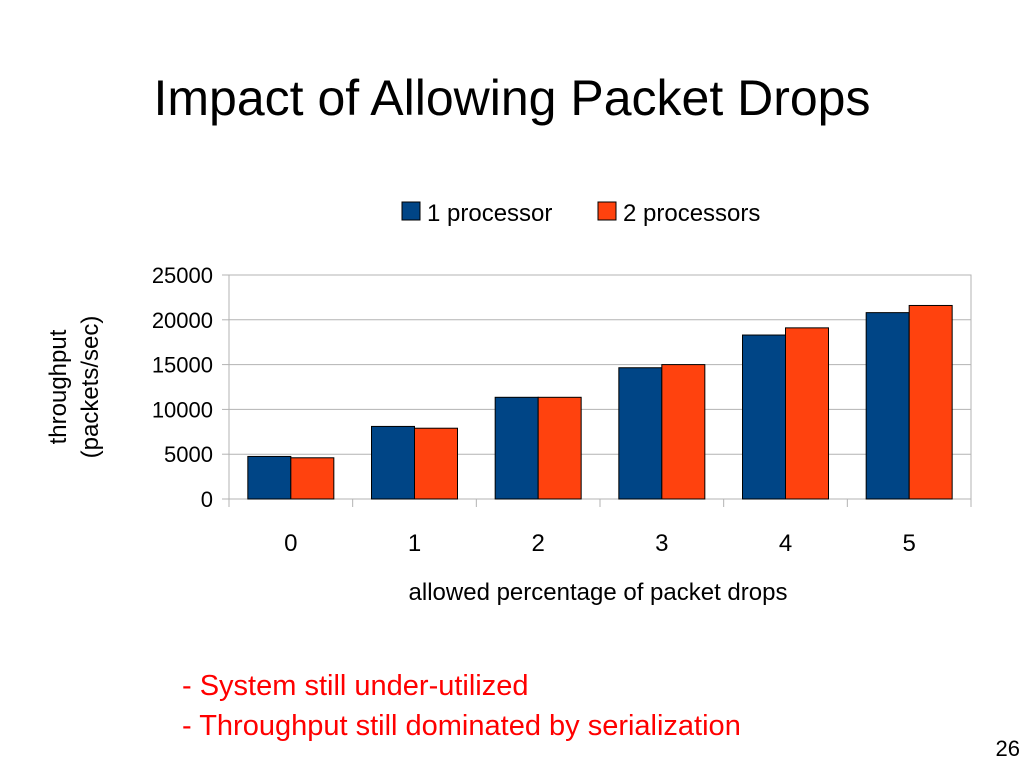  Describe the element at coordinates (290, 543) in the screenshot. I see `x-tick-label: 0` at that location.